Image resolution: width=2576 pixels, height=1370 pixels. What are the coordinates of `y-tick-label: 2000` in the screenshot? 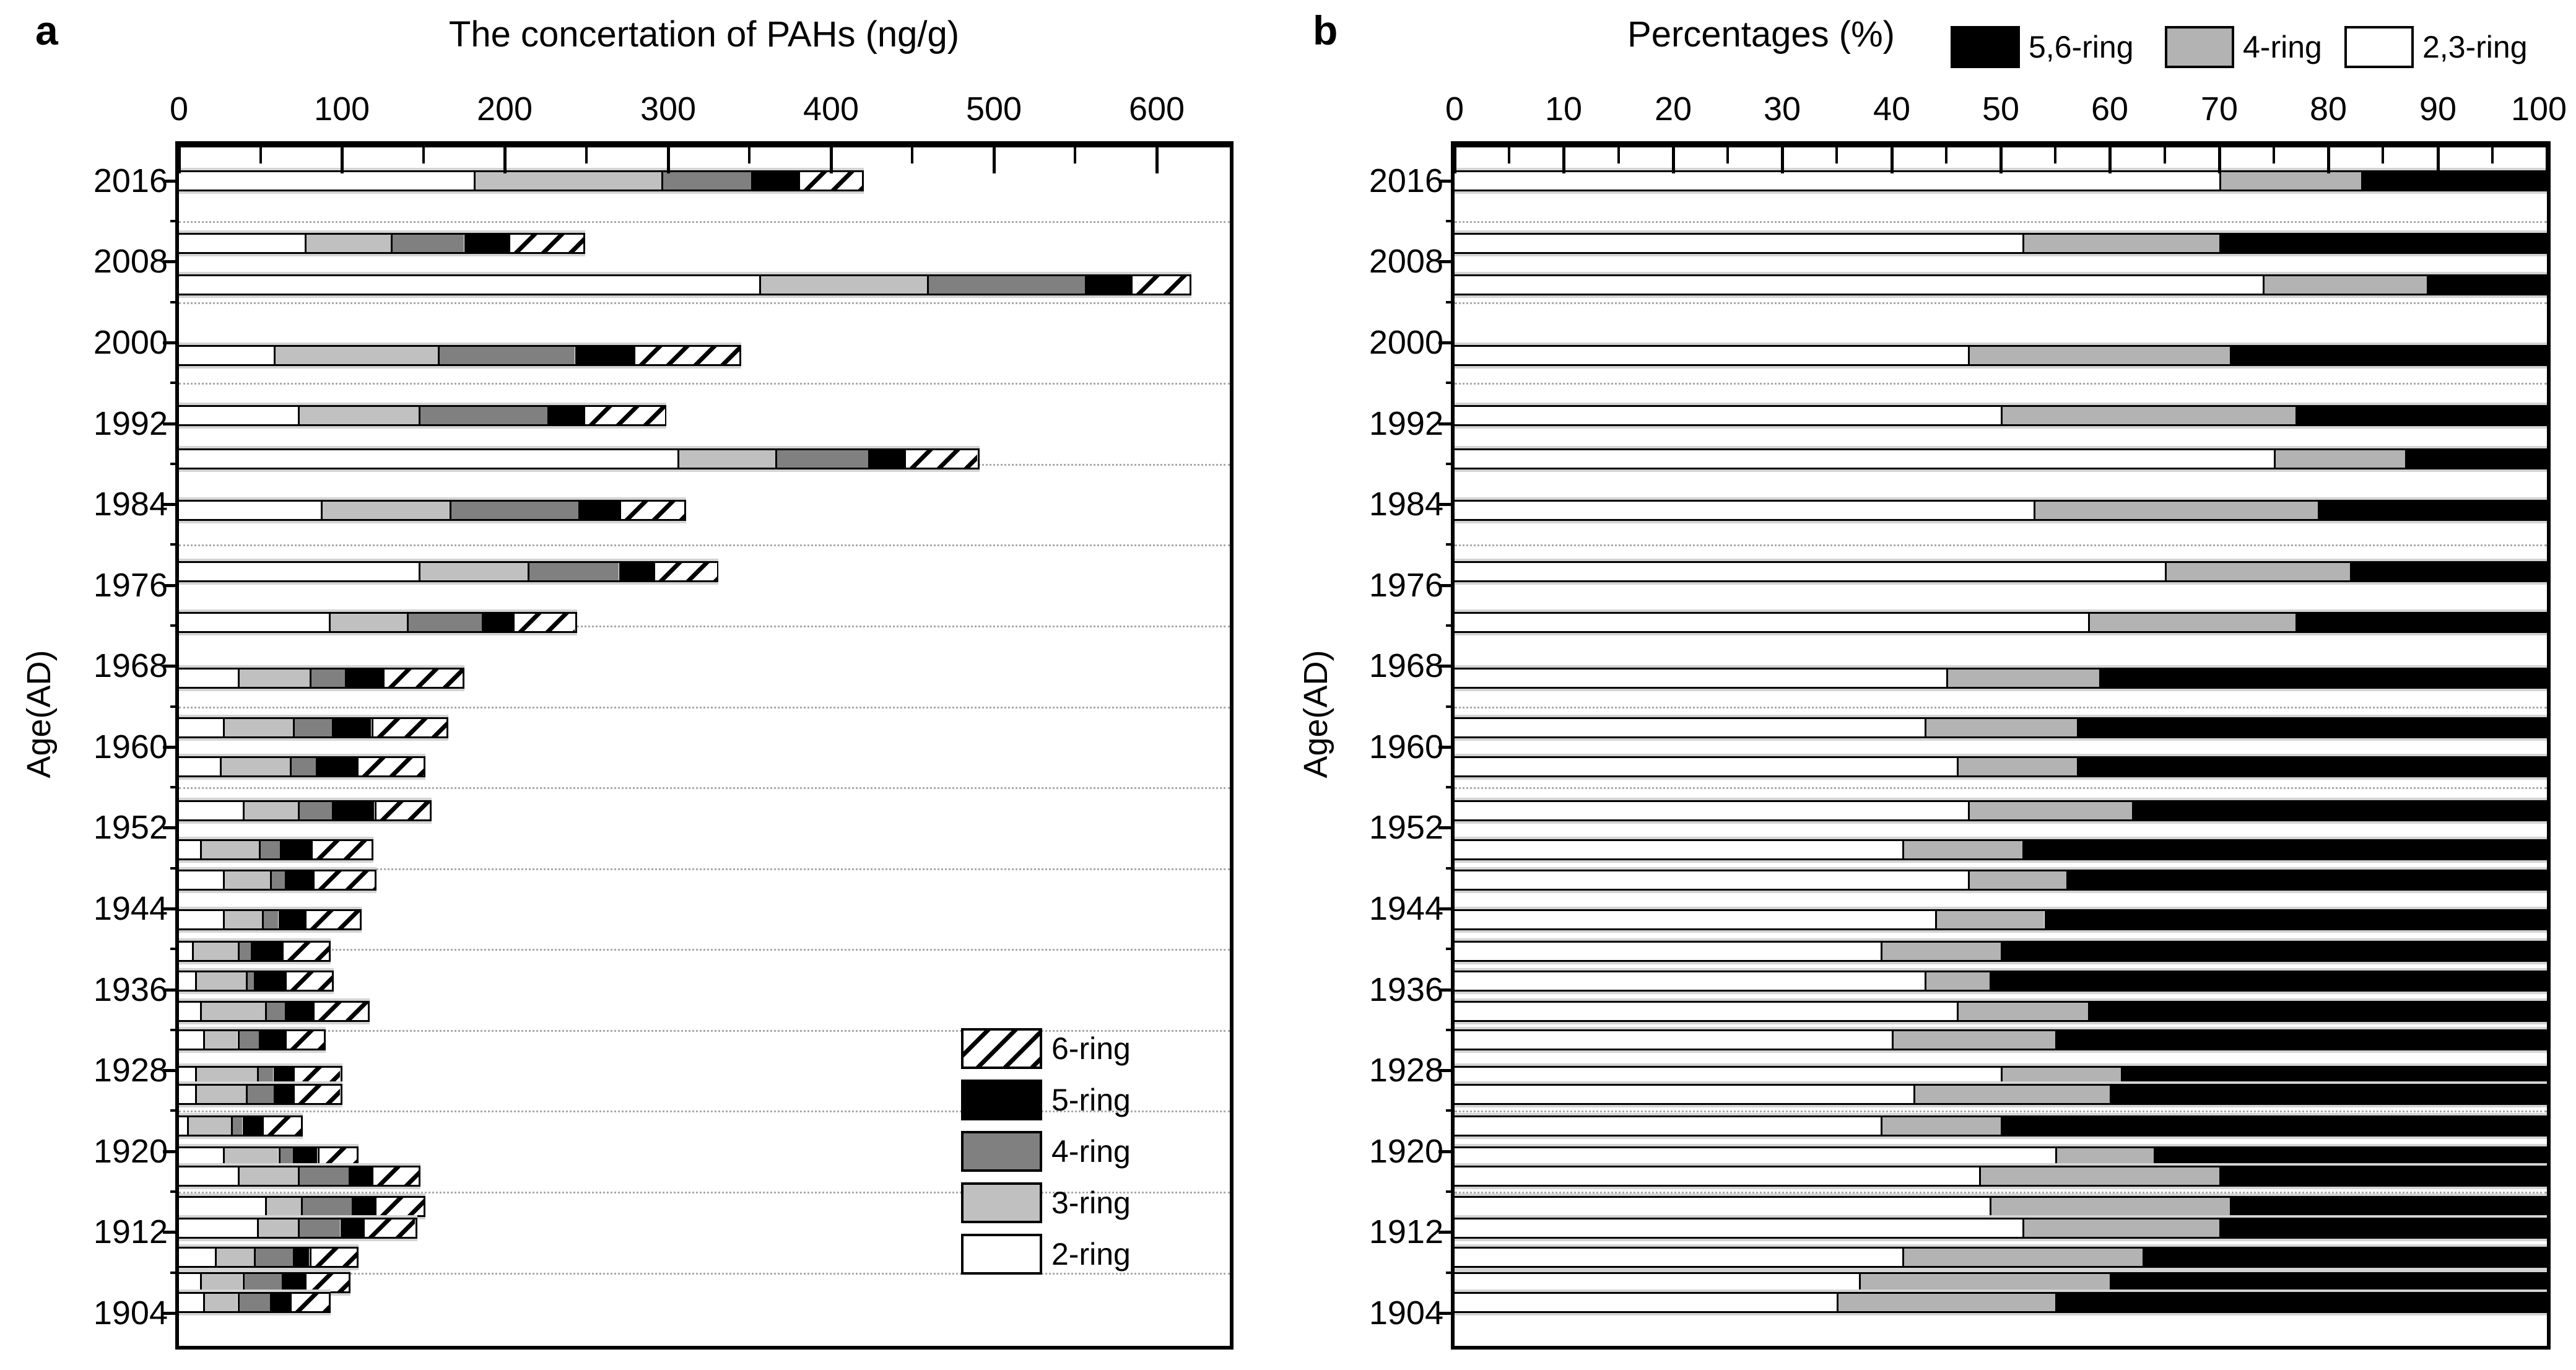 It's located at (1405, 342).